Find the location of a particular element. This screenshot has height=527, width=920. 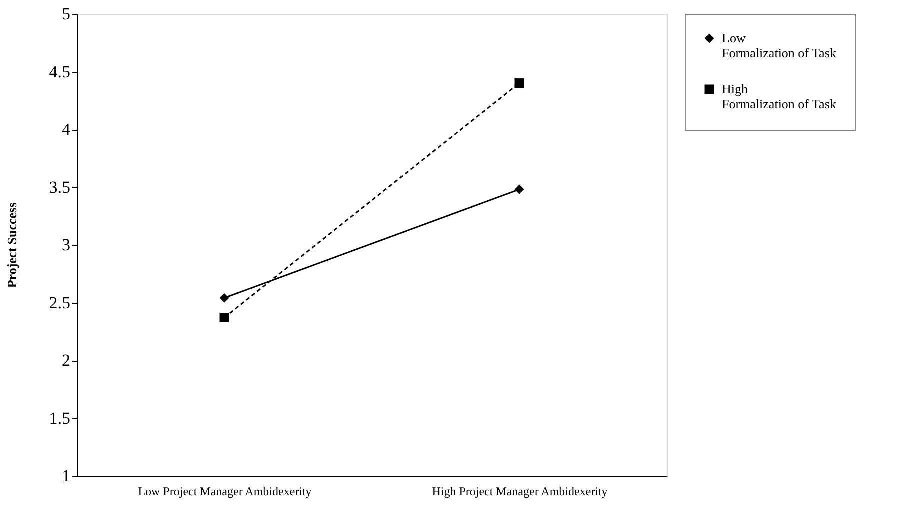

y-tick-label: 2 is located at coordinates (66, 360).